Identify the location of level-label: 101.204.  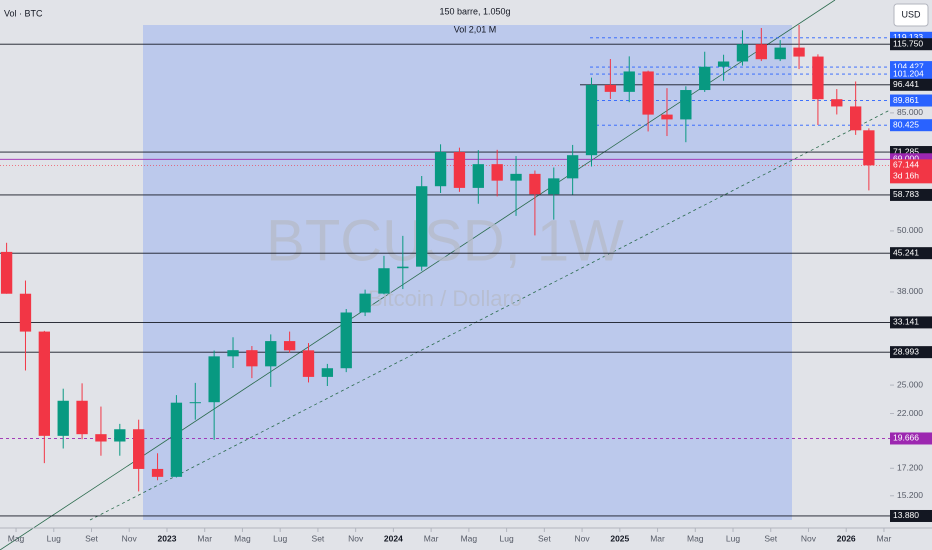
(908, 73).